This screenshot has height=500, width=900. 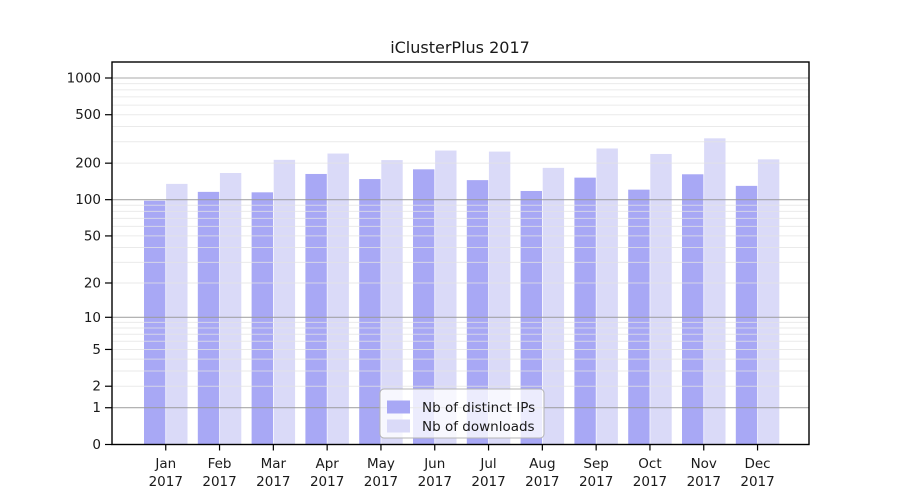 I want to click on x-tick-label-month: Dec, so click(x=757, y=464).